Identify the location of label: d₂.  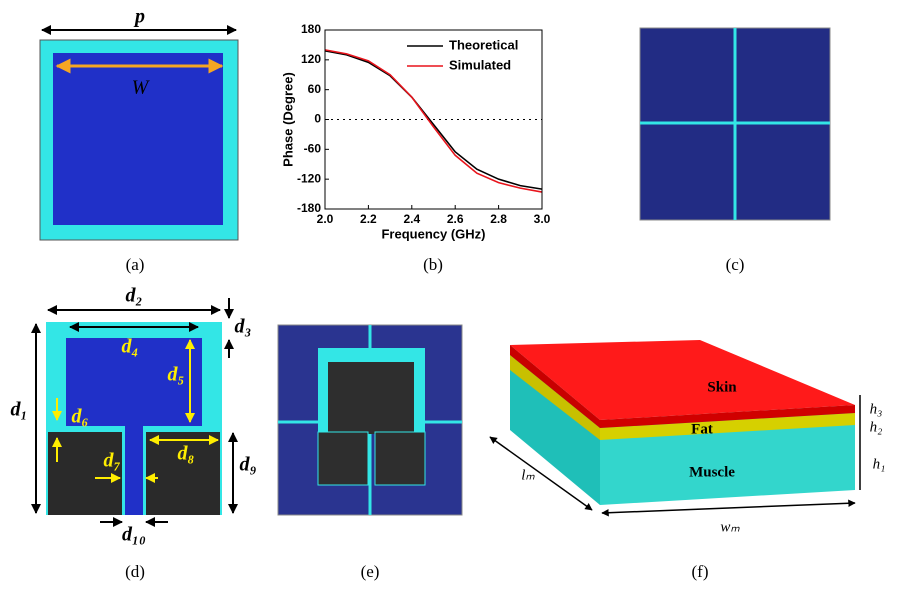
(134, 296).